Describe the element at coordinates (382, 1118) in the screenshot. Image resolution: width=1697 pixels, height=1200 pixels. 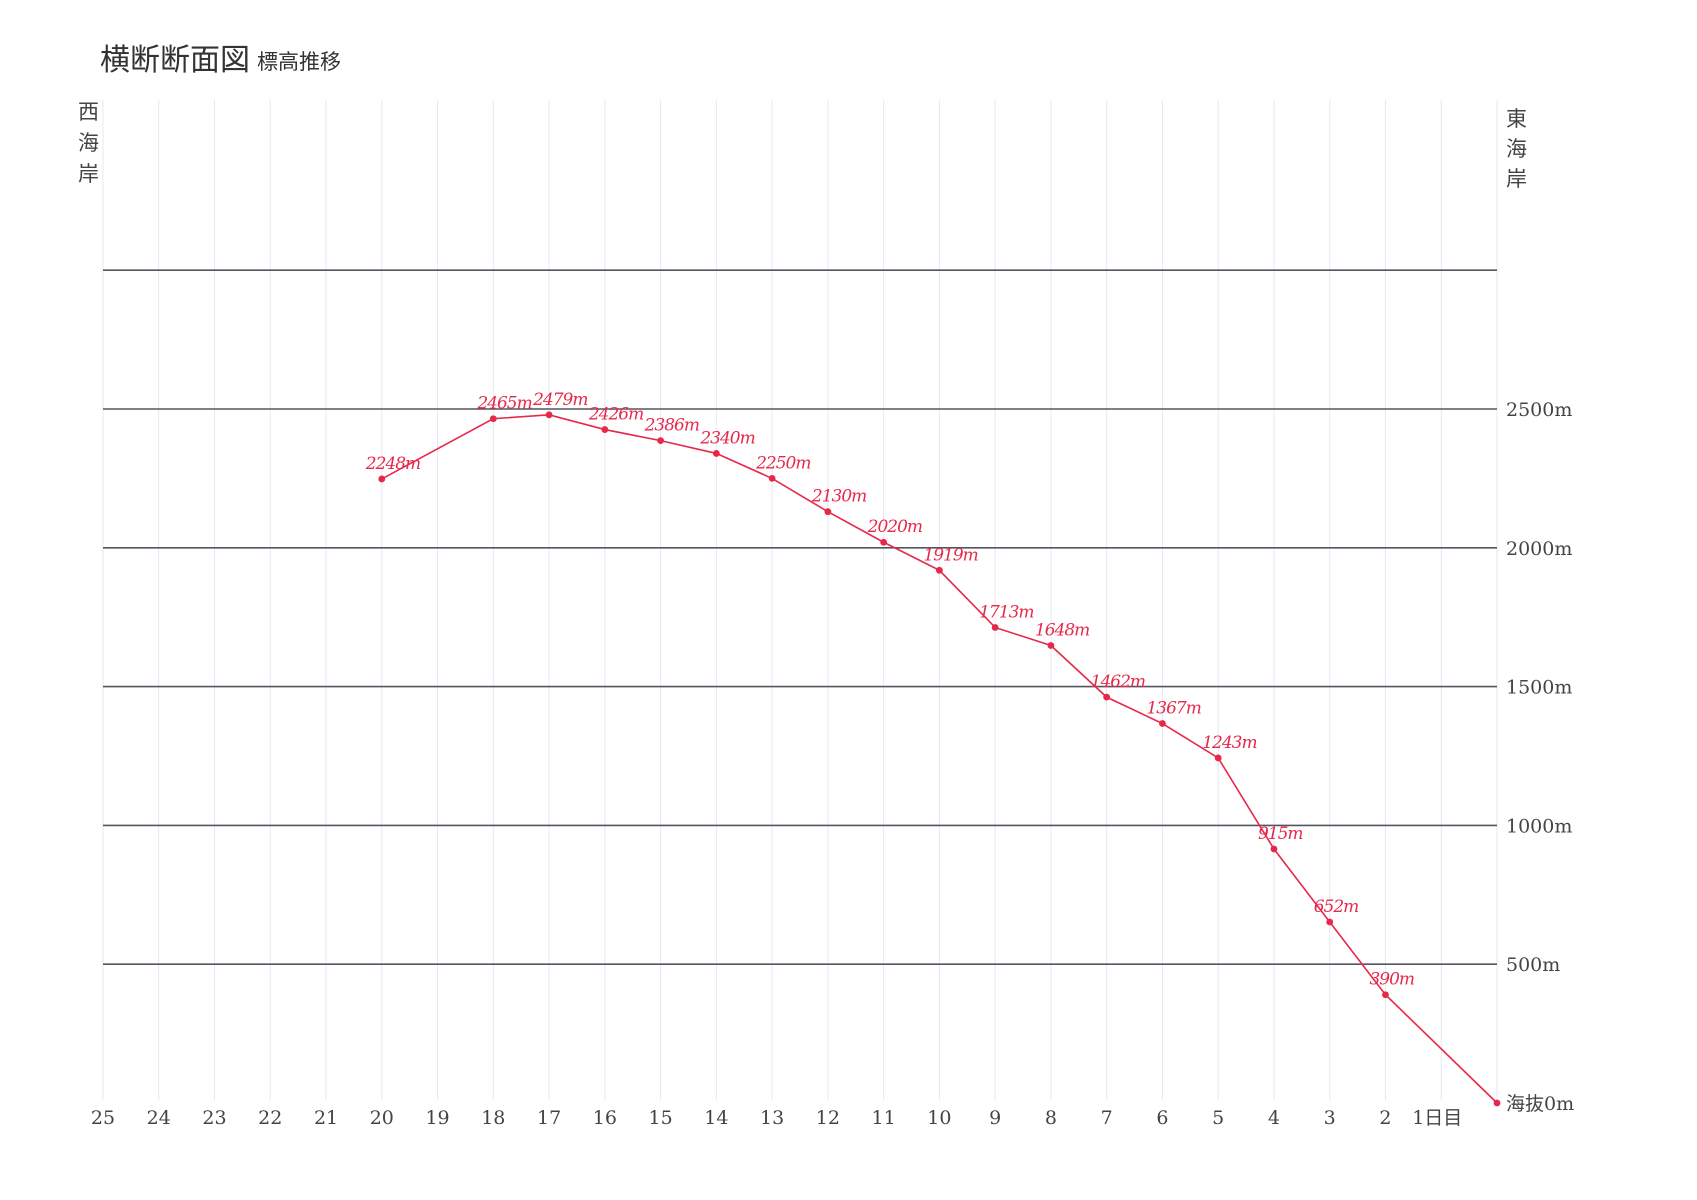
I see `x-tick-label: 20` at that location.